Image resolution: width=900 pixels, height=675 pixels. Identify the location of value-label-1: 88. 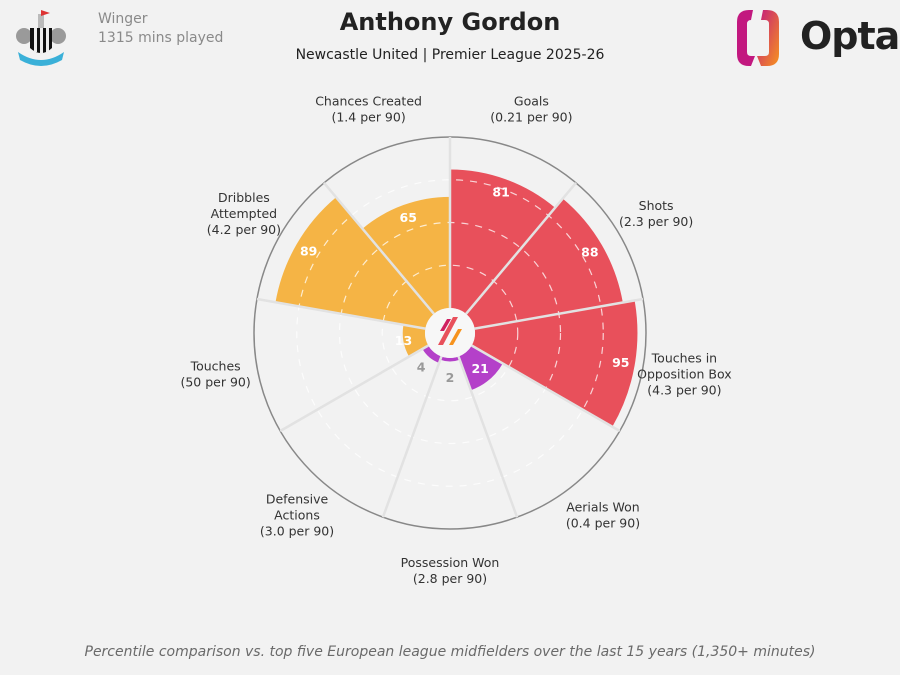
(589, 251).